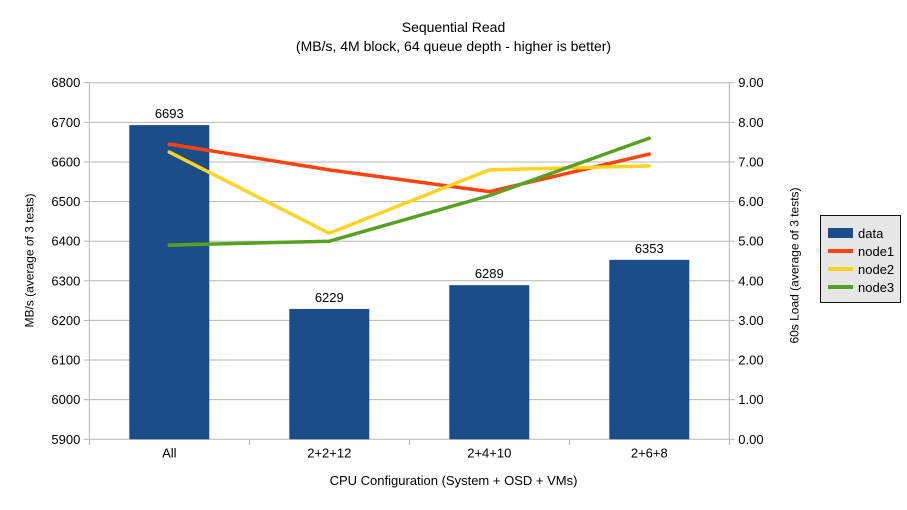 This screenshot has height=510, width=907. What do you see at coordinates (750, 161) in the screenshot?
I see `y2-axis-tick-label: 7.00` at bounding box center [750, 161].